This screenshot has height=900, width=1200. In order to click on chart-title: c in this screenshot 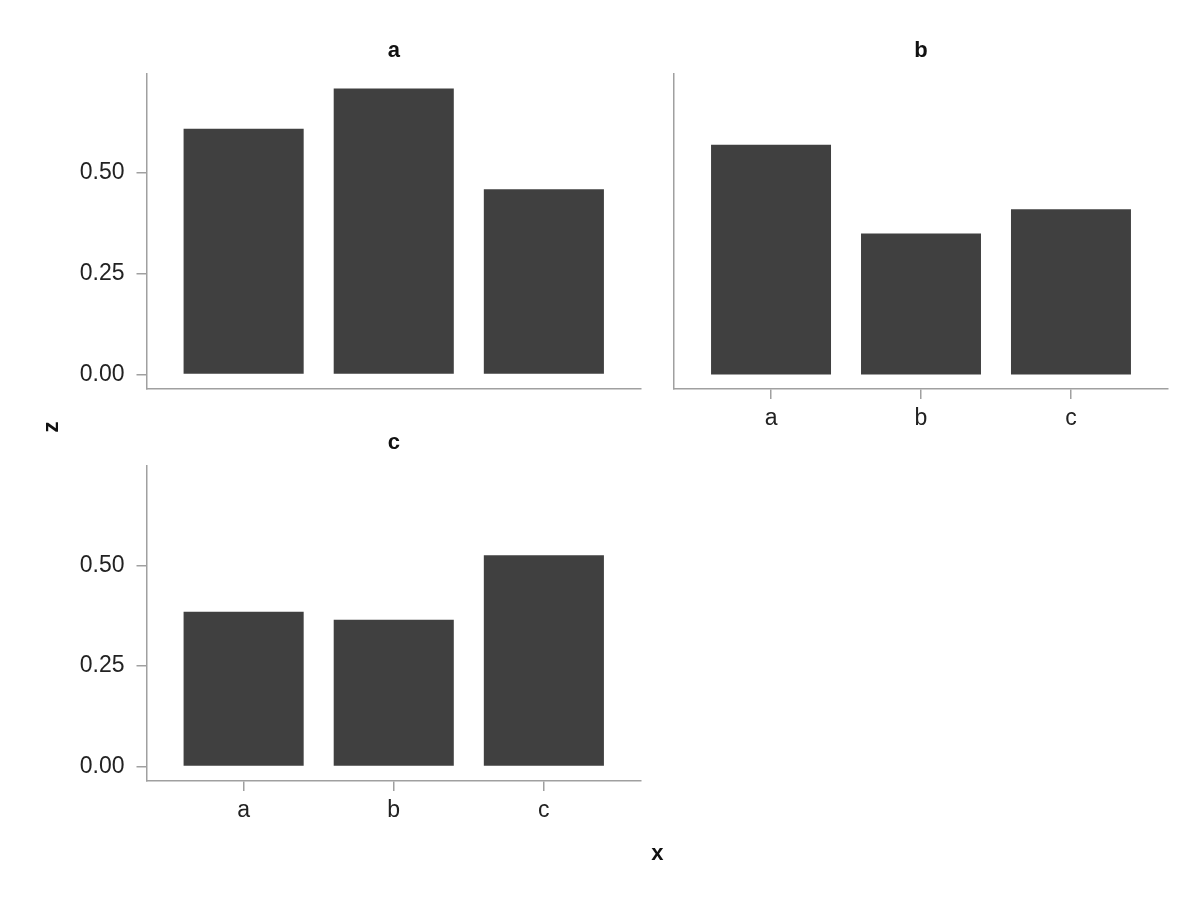, I will do `click(393, 442)`.